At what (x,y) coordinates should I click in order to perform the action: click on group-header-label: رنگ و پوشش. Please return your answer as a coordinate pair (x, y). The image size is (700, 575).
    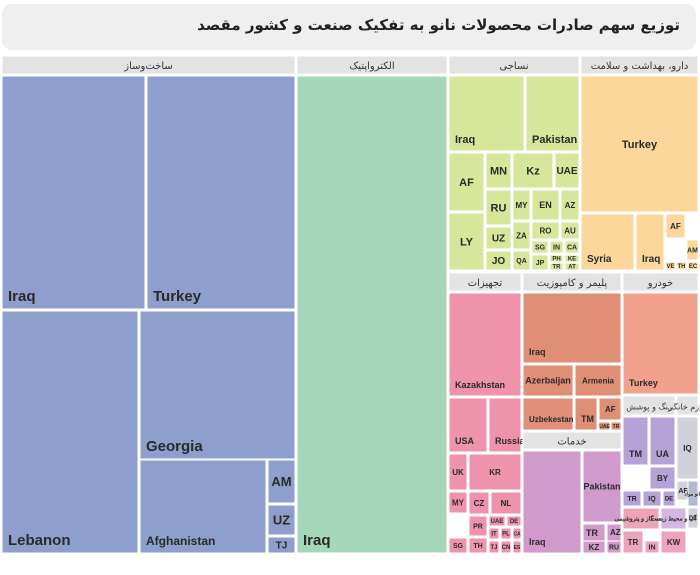
    Looking at the image, I should click on (649, 407).